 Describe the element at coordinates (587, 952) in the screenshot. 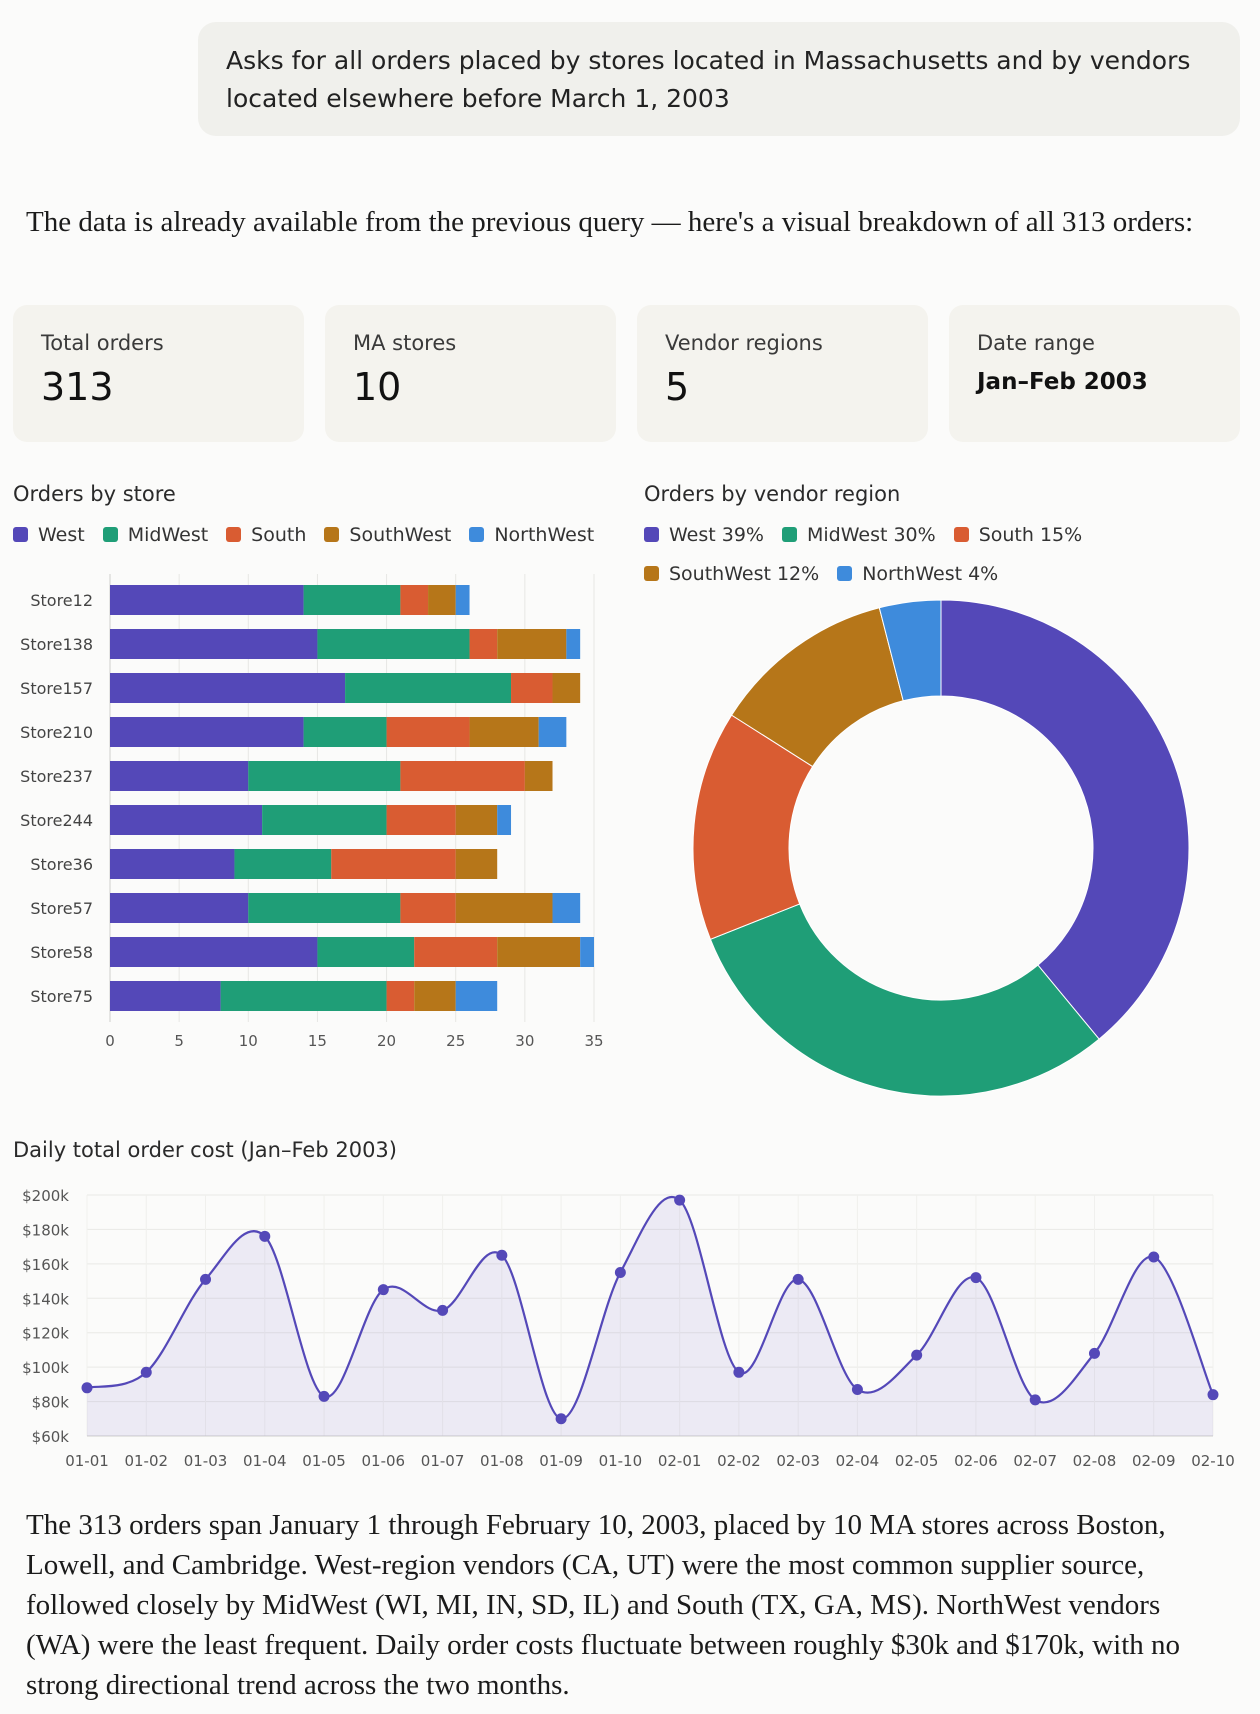

I see `bar-store58-northwest` at that location.